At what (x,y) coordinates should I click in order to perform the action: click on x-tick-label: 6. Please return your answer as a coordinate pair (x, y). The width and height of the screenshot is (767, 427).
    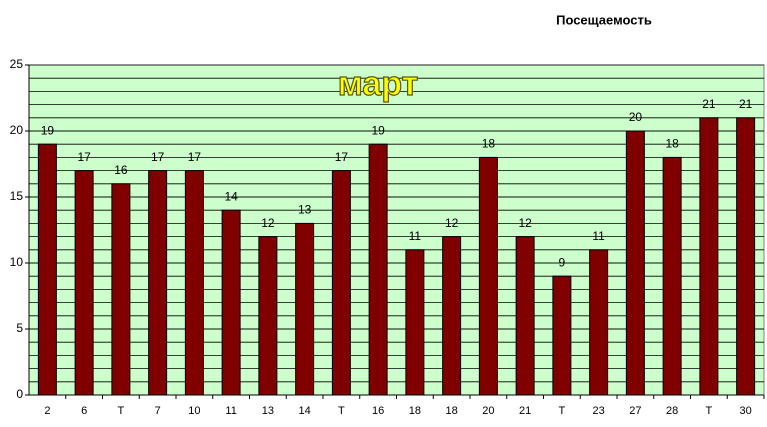
    Looking at the image, I should click on (84, 411).